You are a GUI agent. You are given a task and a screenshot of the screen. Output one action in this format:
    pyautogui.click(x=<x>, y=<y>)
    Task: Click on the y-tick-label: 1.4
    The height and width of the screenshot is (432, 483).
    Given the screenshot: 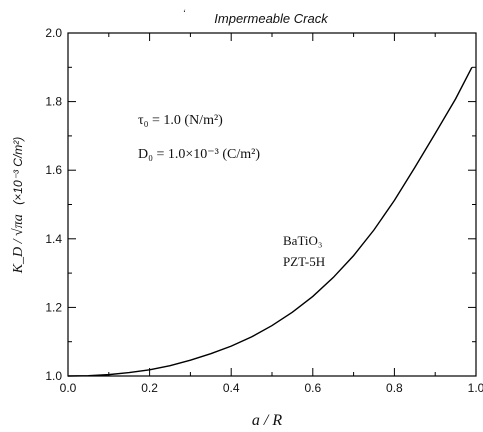 What is the action you would take?
    pyautogui.click(x=53, y=239)
    